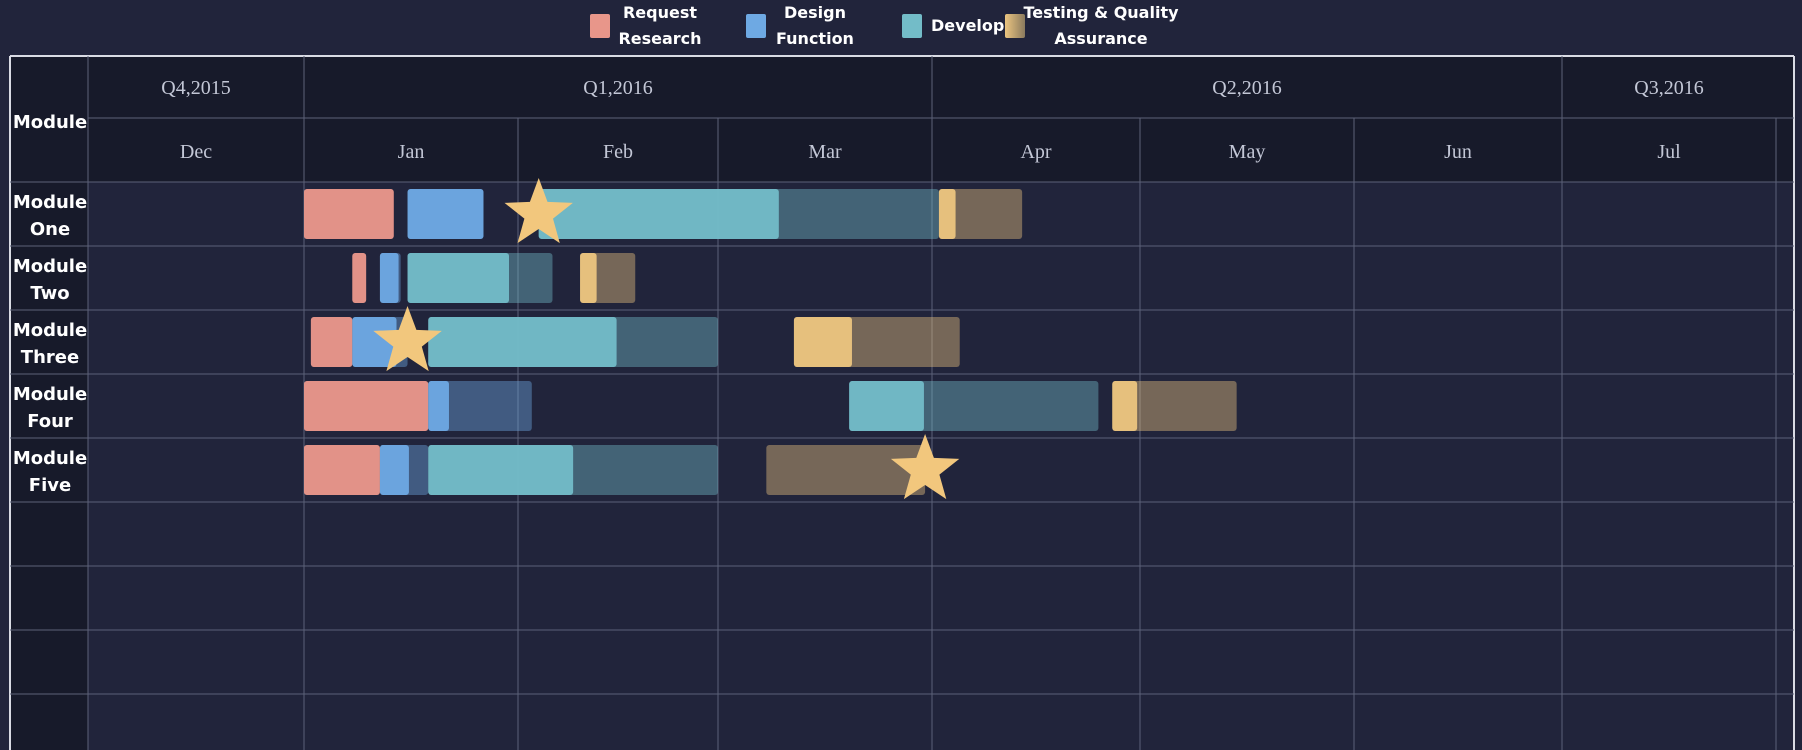 The width and height of the screenshot is (1802, 750). What do you see at coordinates (600, 26) in the screenshot?
I see `legend-swatch-request` at bounding box center [600, 26].